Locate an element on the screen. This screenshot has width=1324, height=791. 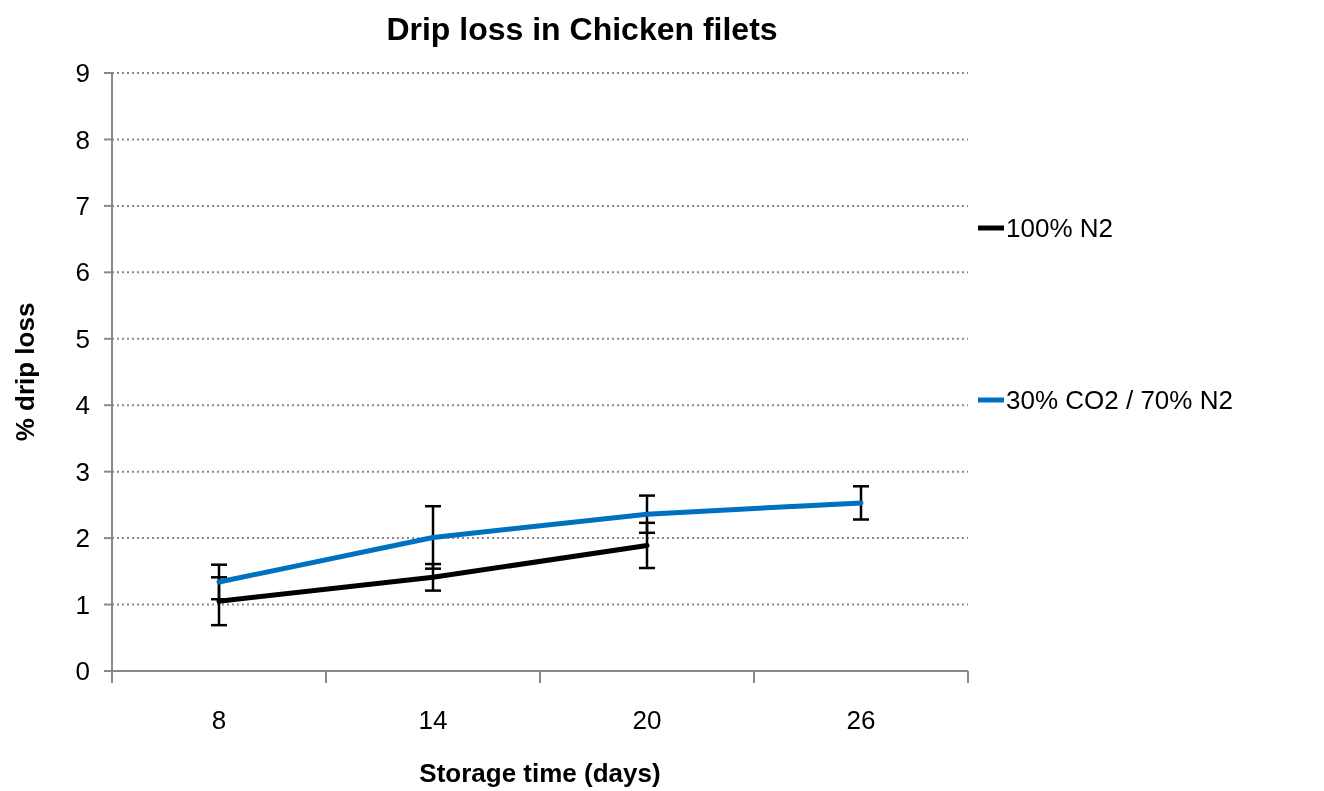
y-tick-label: 2 is located at coordinates (82, 538).